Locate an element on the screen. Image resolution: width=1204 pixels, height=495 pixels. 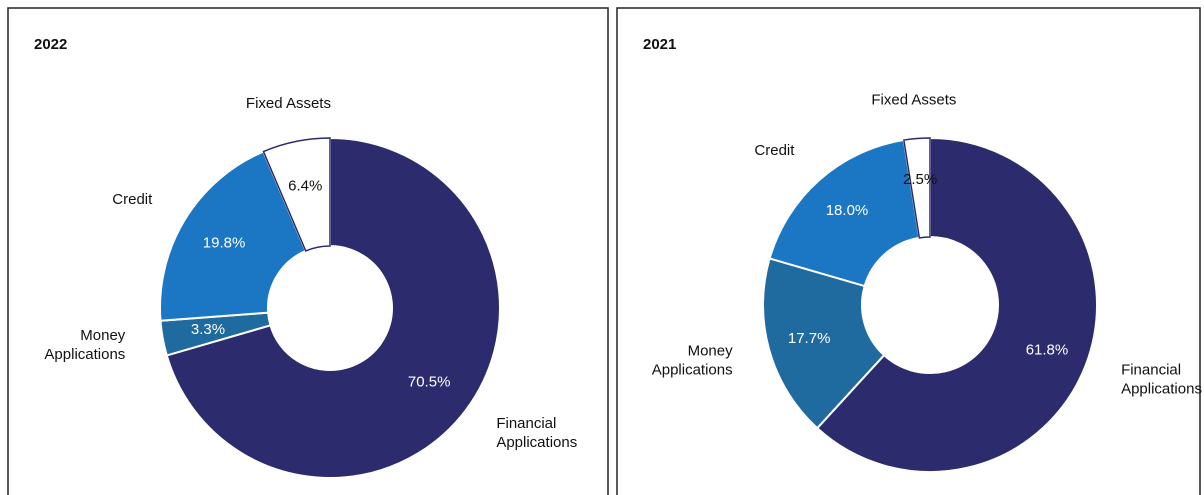
value-label: 70.5% is located at coordinates (429, 381).